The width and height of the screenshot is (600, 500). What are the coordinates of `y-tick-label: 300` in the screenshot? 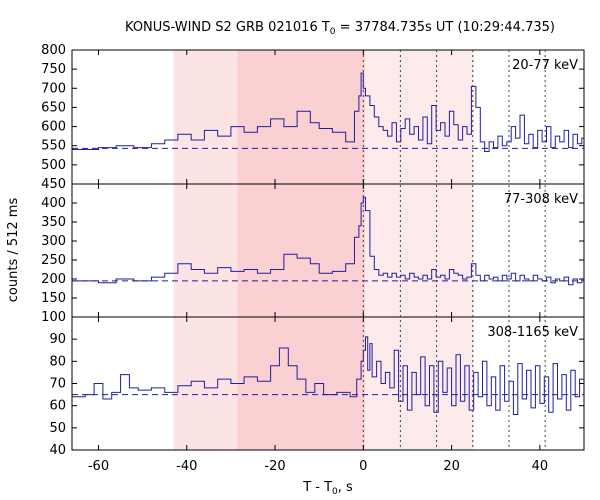 It's located at (53, 241).